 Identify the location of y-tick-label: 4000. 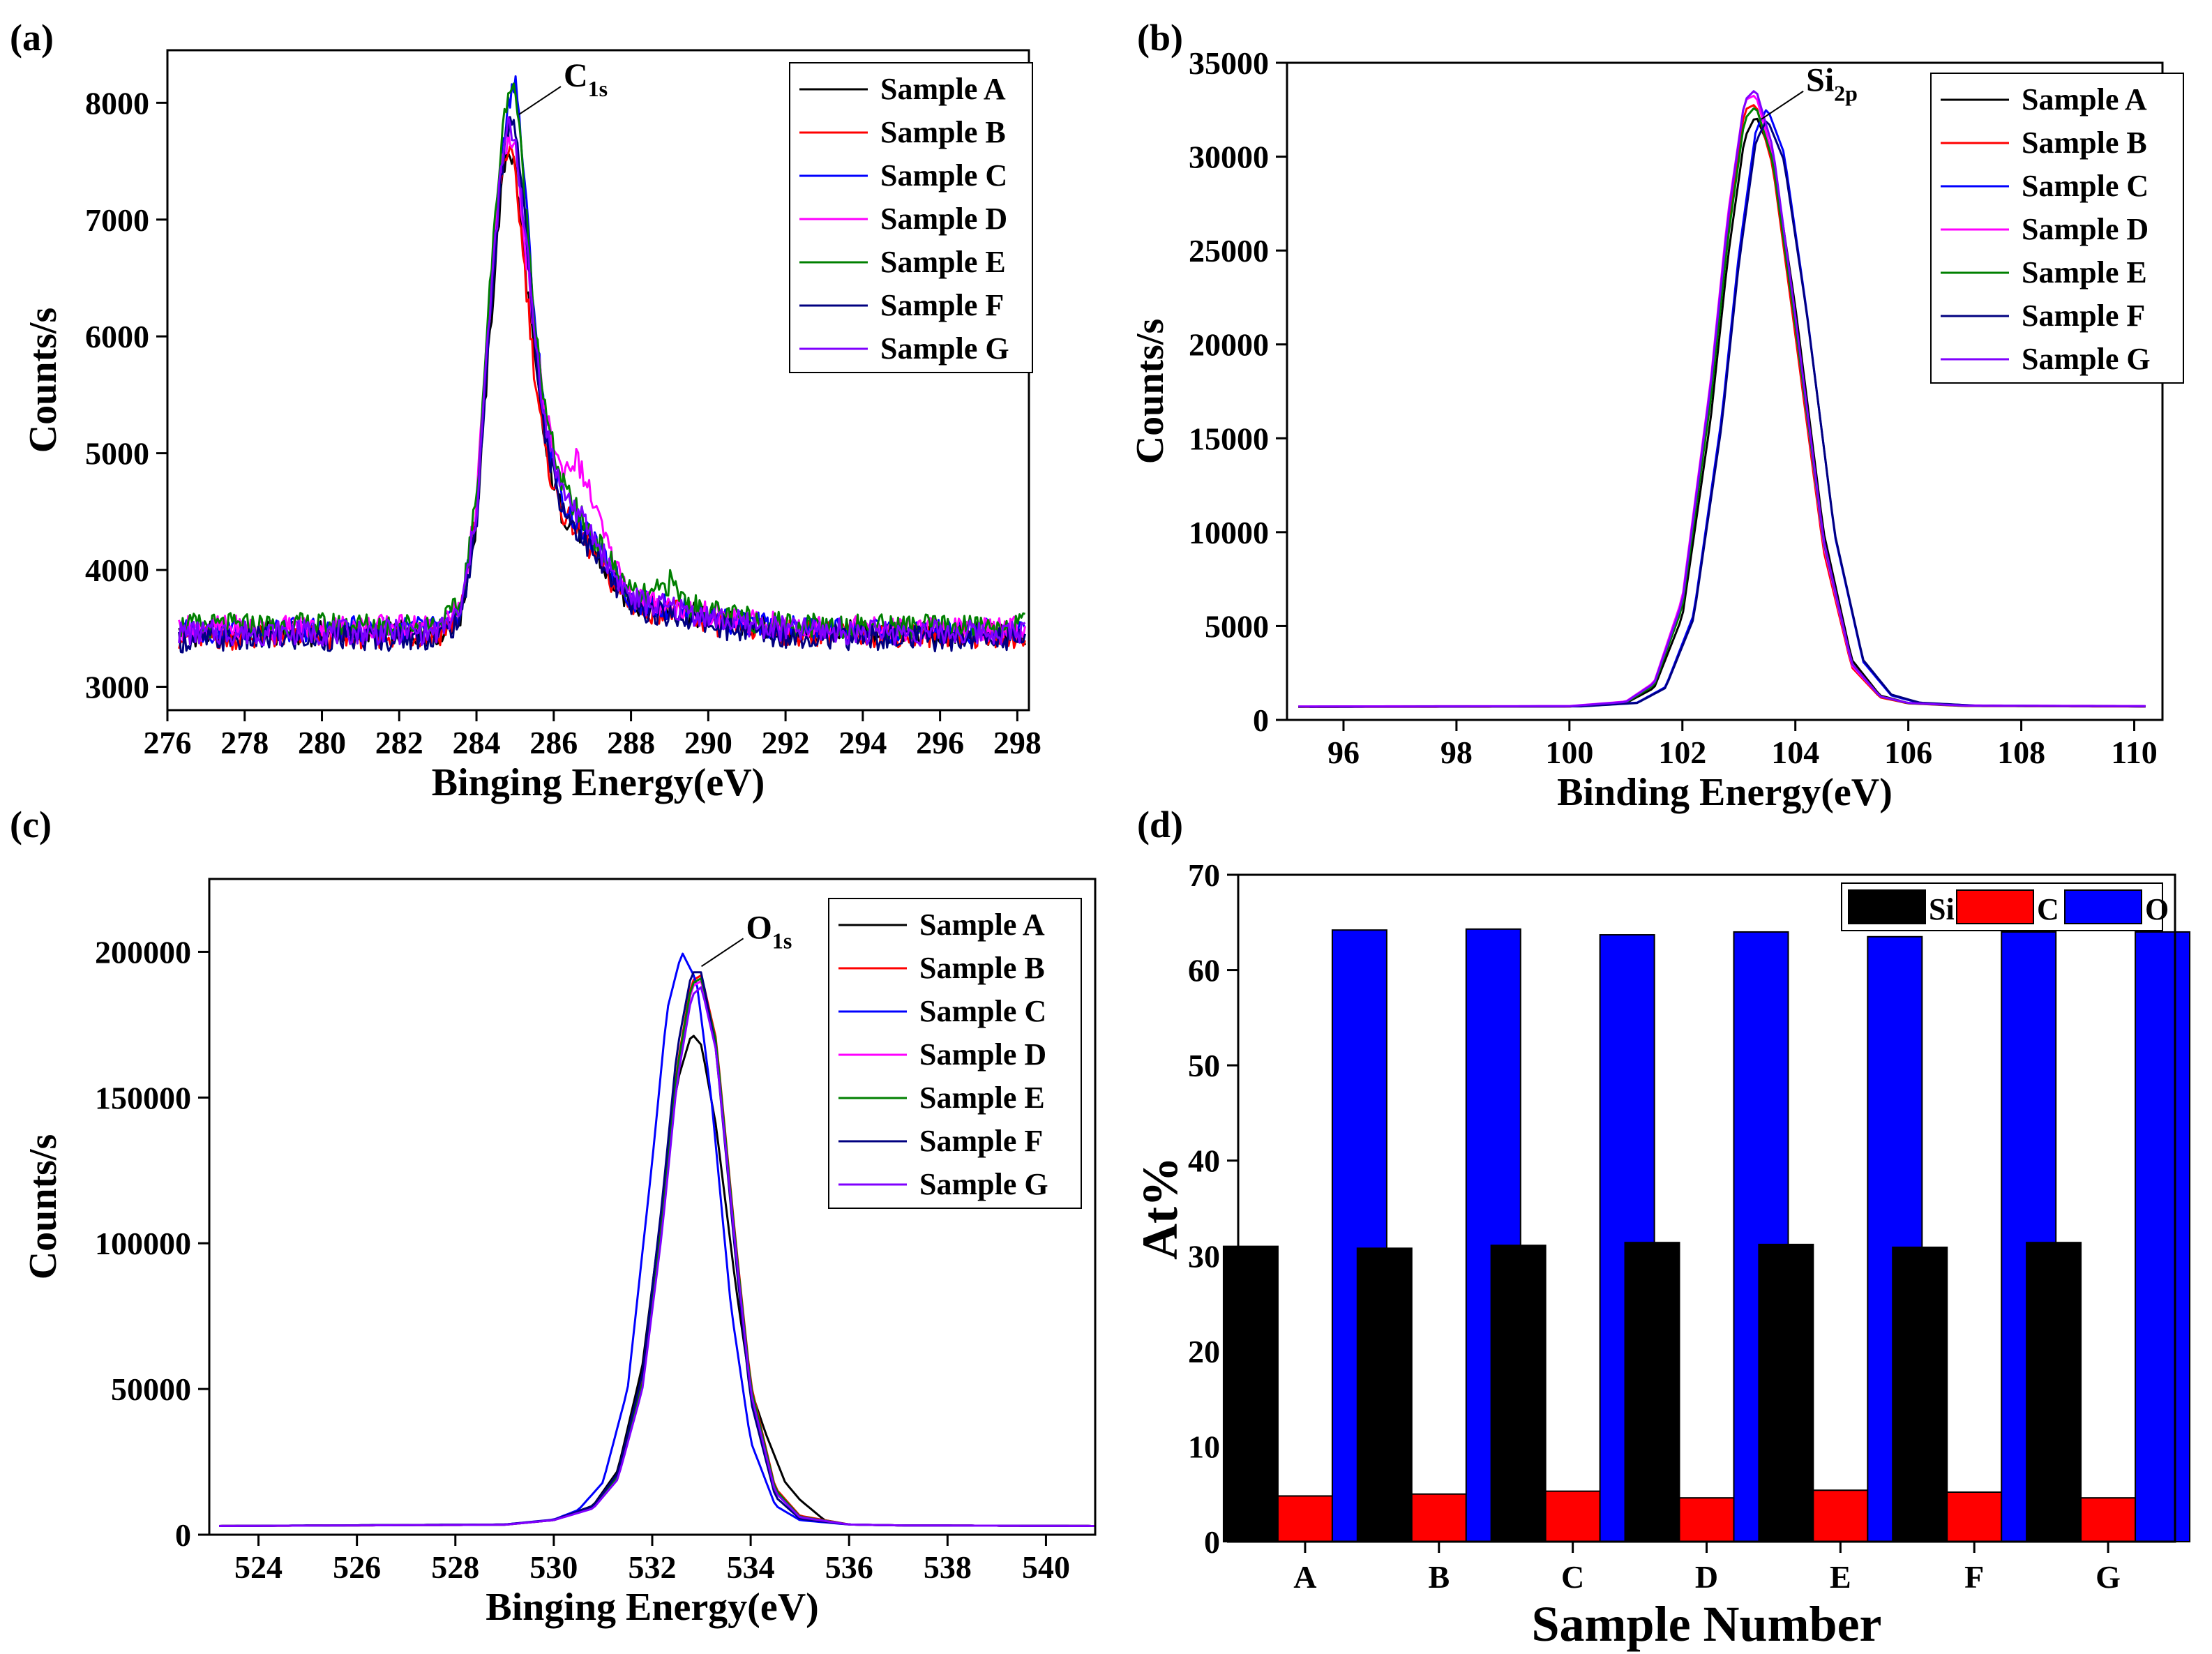
(117, 570).